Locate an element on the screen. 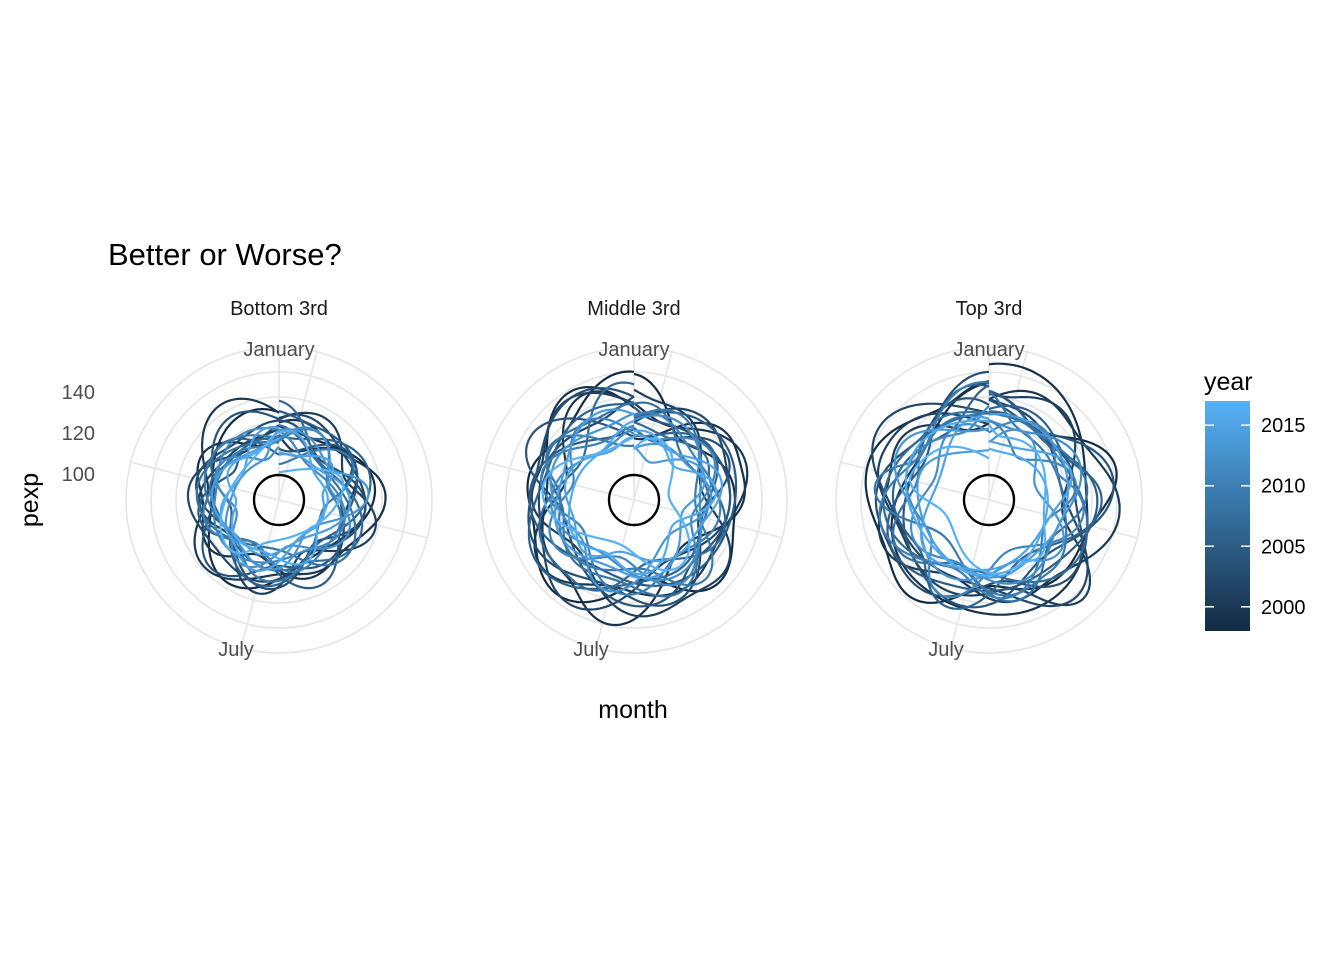 The height and width of the screenshot is (960, 1344). legend-tick-label: 2005 is located at coordinates (1283, 547).